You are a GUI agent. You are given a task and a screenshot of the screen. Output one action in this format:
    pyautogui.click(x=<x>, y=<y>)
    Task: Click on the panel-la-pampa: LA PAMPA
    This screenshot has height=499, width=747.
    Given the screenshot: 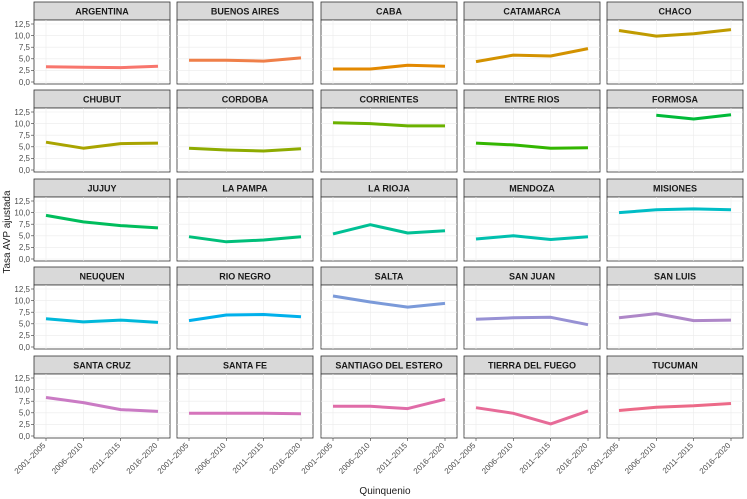 What is the action you would take?
    pyautogui.click(x=245, y=220)
    